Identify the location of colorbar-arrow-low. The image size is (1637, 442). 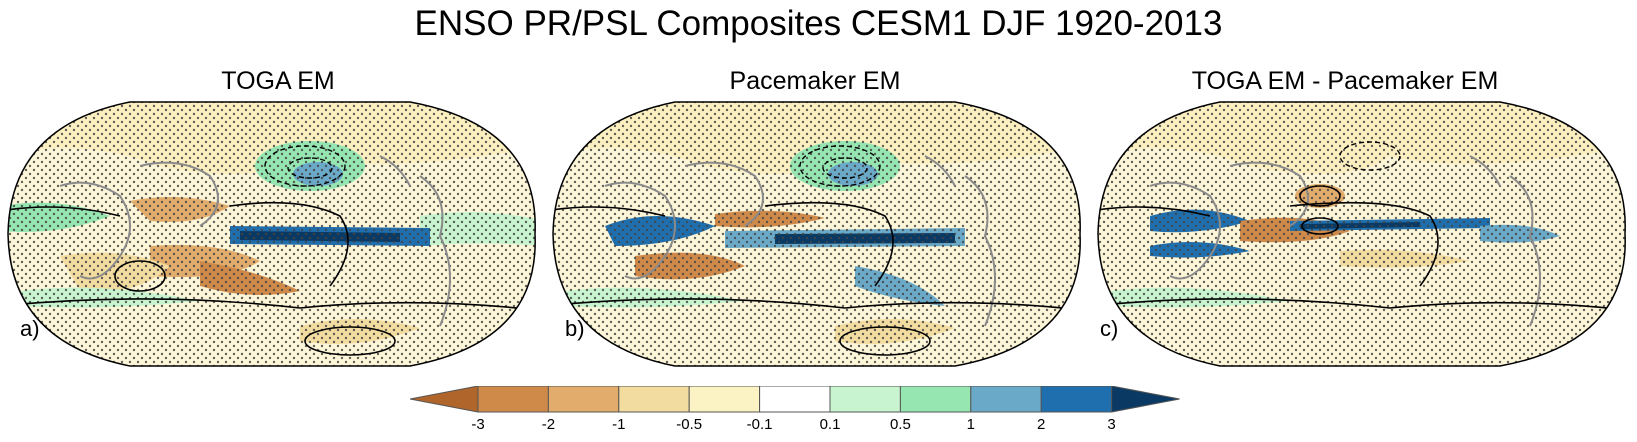
(444, 399).